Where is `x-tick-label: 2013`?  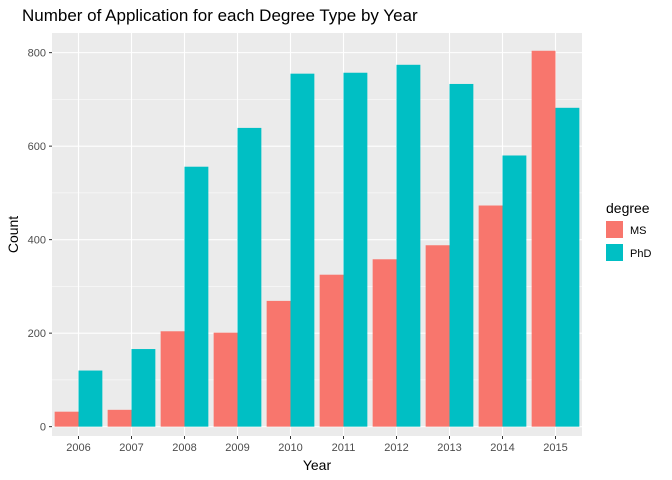 x-tick-label: 2013 is located at coordinates (449, 448).